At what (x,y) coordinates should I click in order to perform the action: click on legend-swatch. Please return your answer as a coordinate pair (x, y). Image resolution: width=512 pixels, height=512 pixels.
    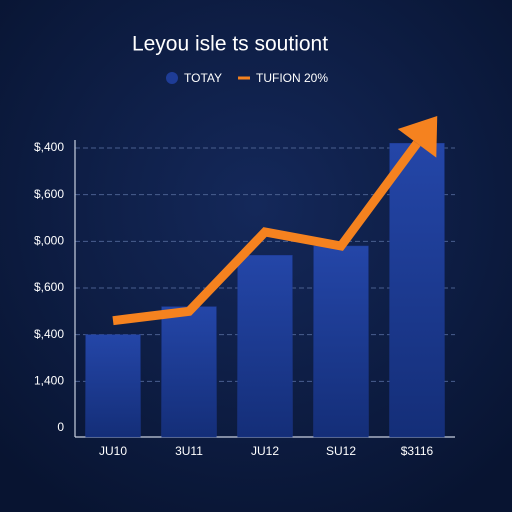
    Looking at the image, I should click on (172, 78).